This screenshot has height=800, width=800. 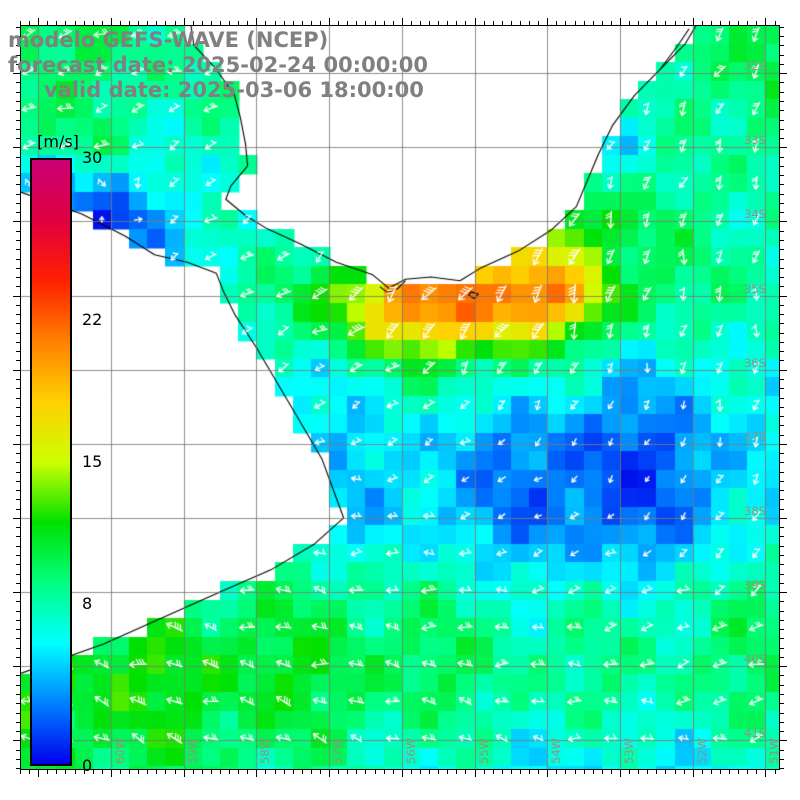 I want to click on lon-label: 54W, so click(x=556, y=750).